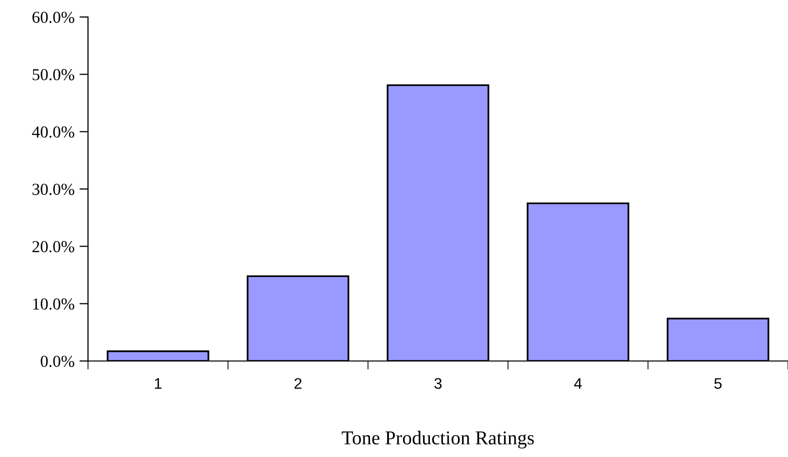 This screenshot has width=788, height=457. What do you see at coordinates (53, 190) in the screenshot?
I see `y-tick-label: 30.0%` at bounding box center [53, 190].